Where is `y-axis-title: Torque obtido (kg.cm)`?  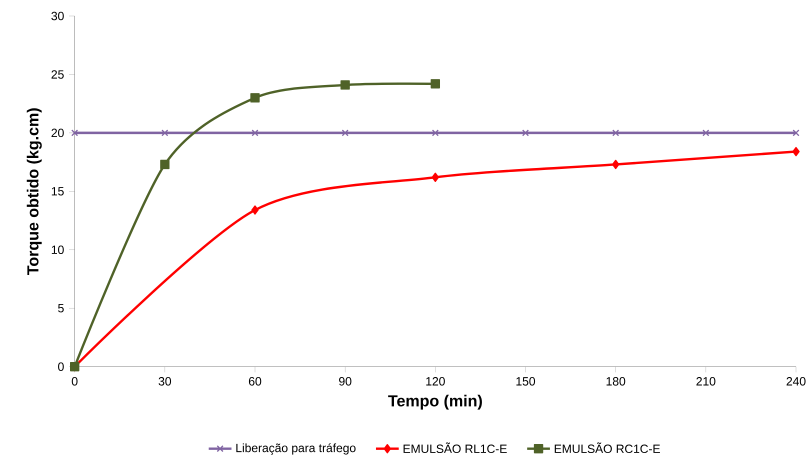 y-axis-title: Torque obtido (kg.cm) is located at coordinates (34, 191).